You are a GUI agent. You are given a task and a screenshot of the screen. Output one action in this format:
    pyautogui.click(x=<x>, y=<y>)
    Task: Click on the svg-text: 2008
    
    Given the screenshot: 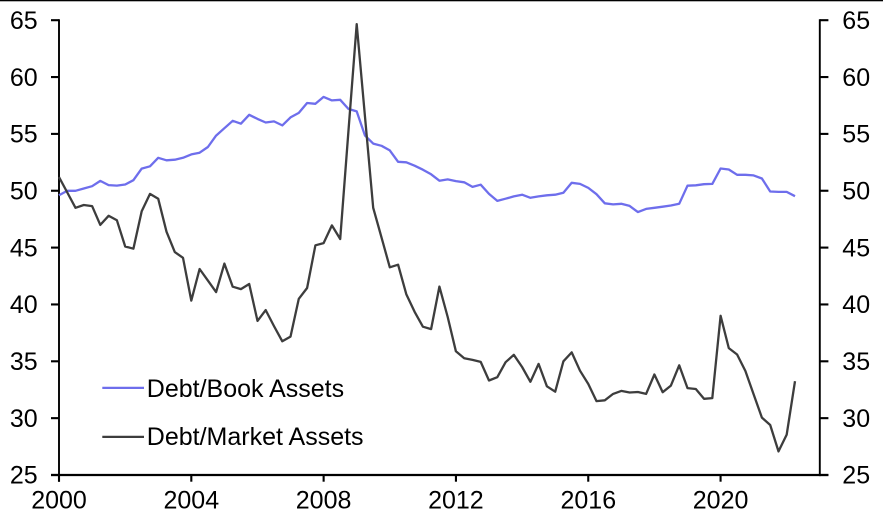 What is the action you would take?
    pyautogui.click(x=324, y=501)
    